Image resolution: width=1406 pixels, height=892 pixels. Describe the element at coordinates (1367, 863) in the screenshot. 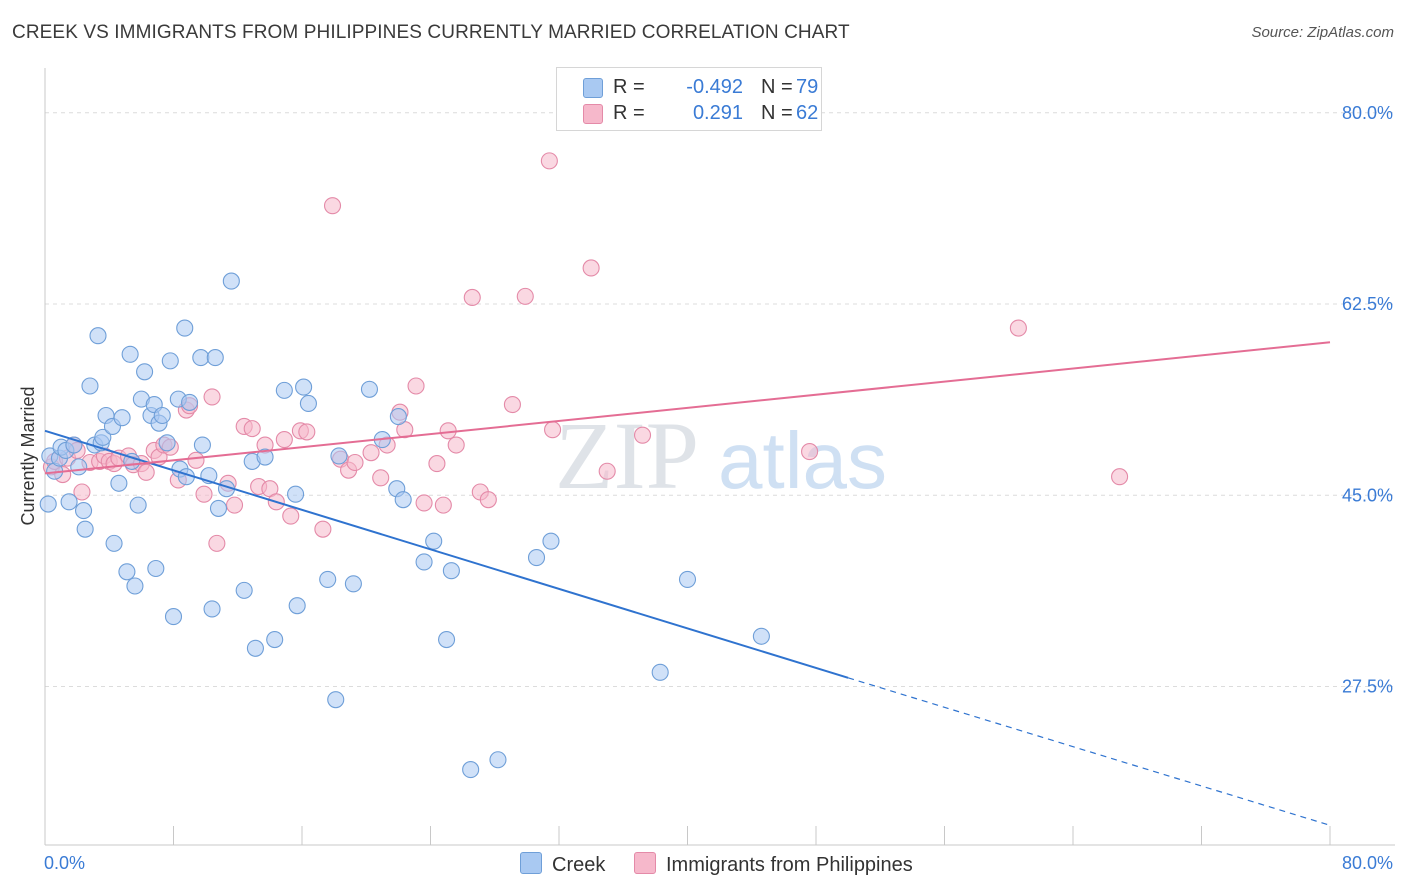

I see `x-tick-label: 80.0%` at that location.